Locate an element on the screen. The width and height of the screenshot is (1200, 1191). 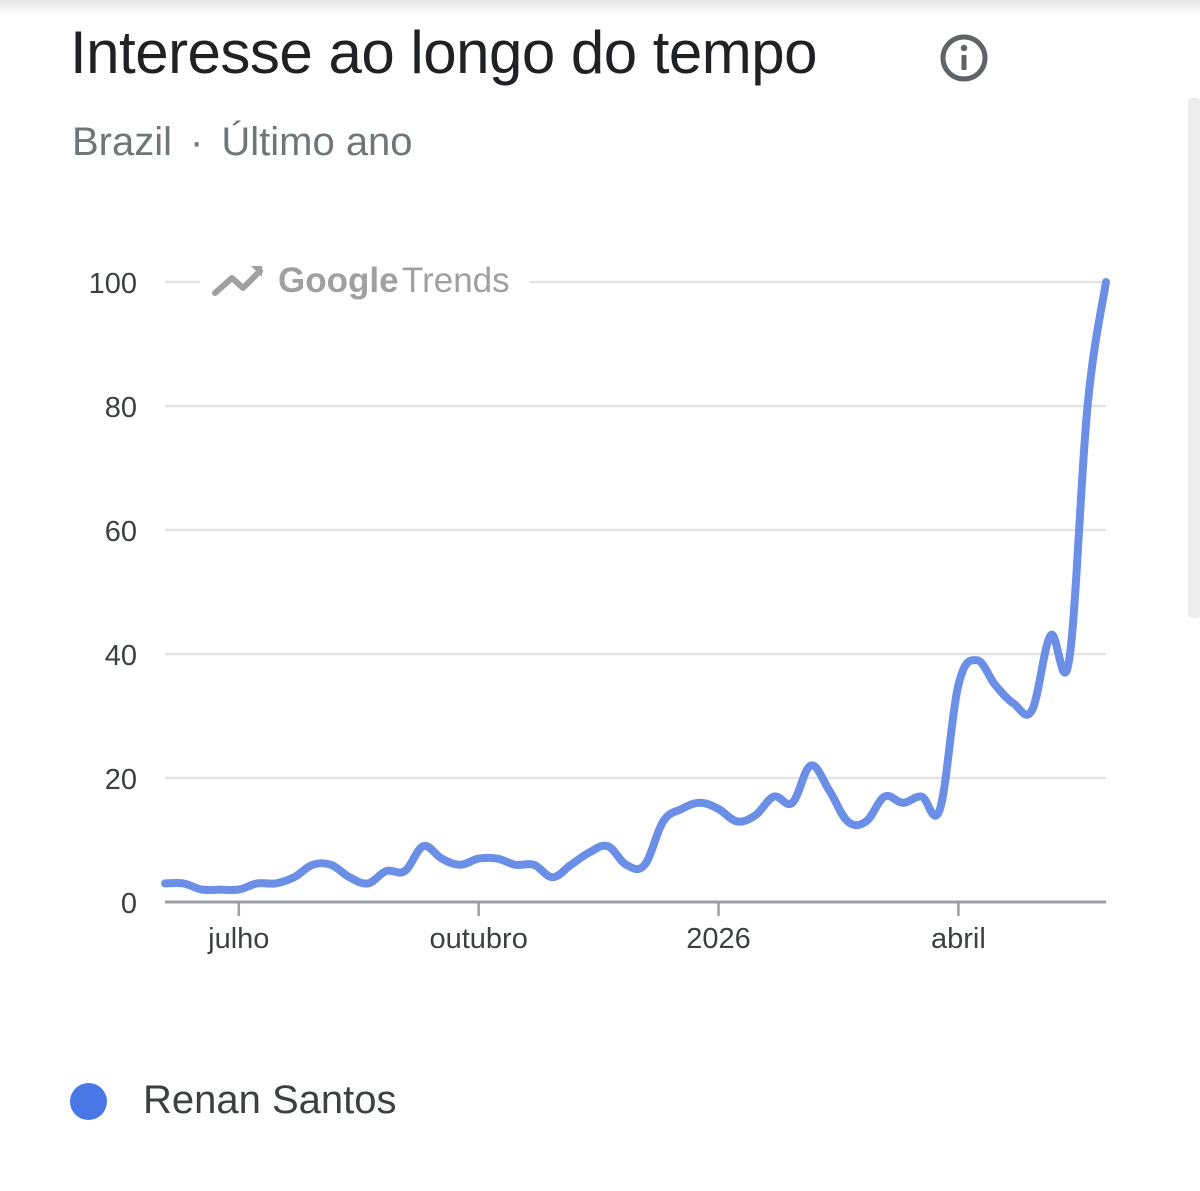
x-tick-label: 2026 is located at coordinates (718, 939).